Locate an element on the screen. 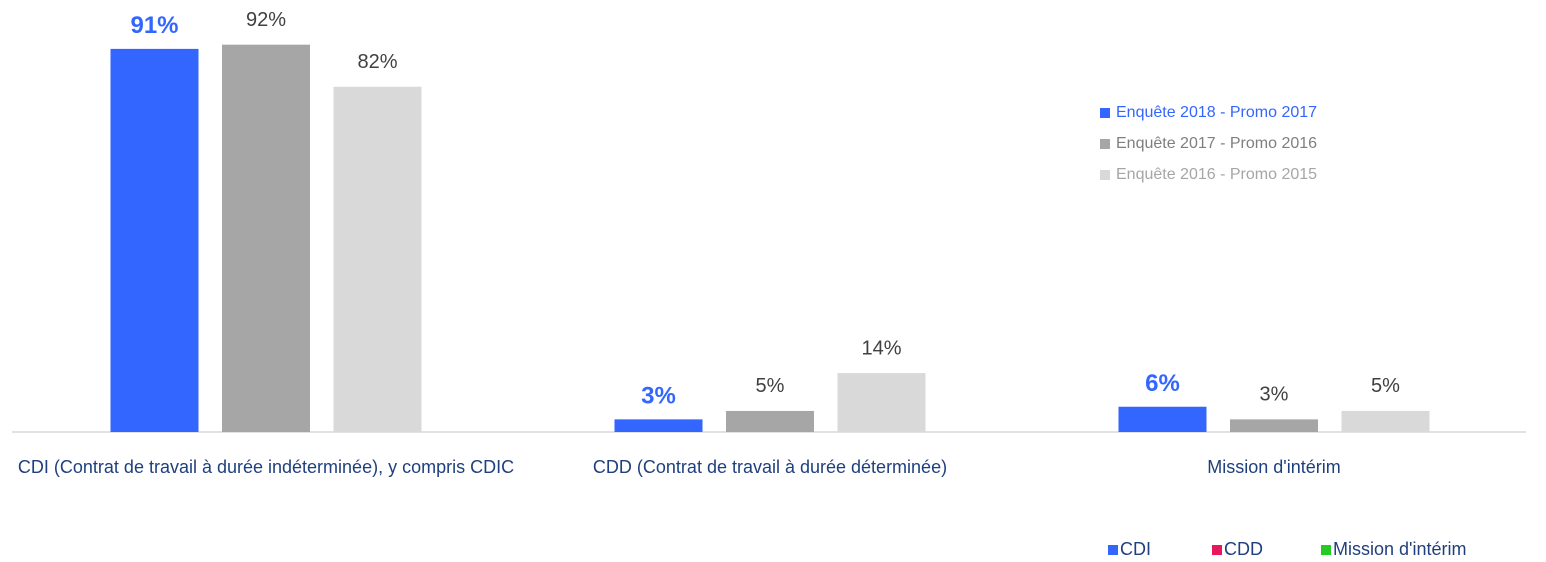  data-label: 6% is located at coordinates (1162, 383).